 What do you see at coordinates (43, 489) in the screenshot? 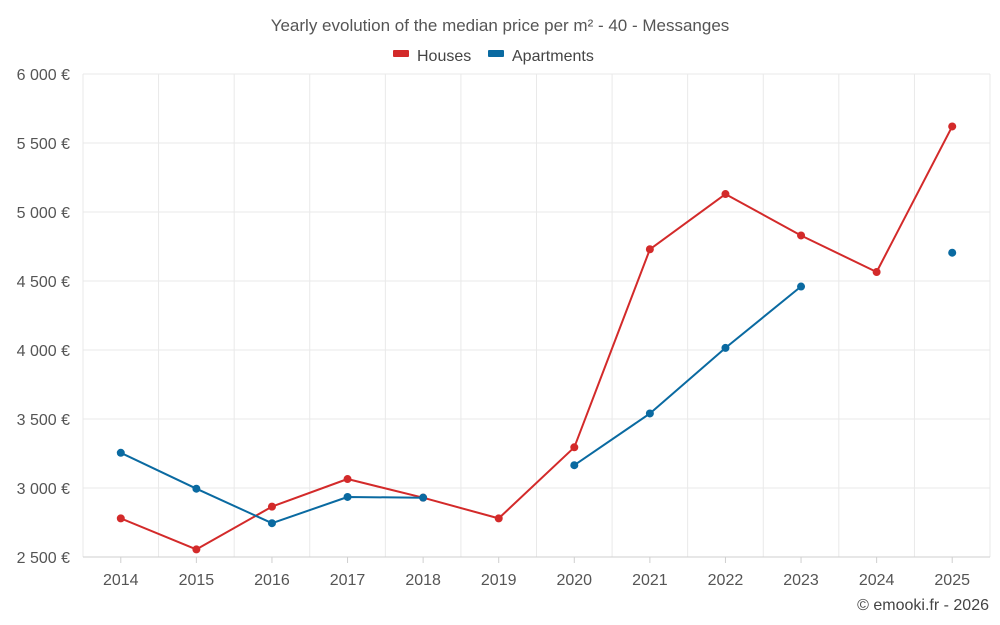
I see `y-tick-label: 3 000 €` at bounding box center [43, 489].